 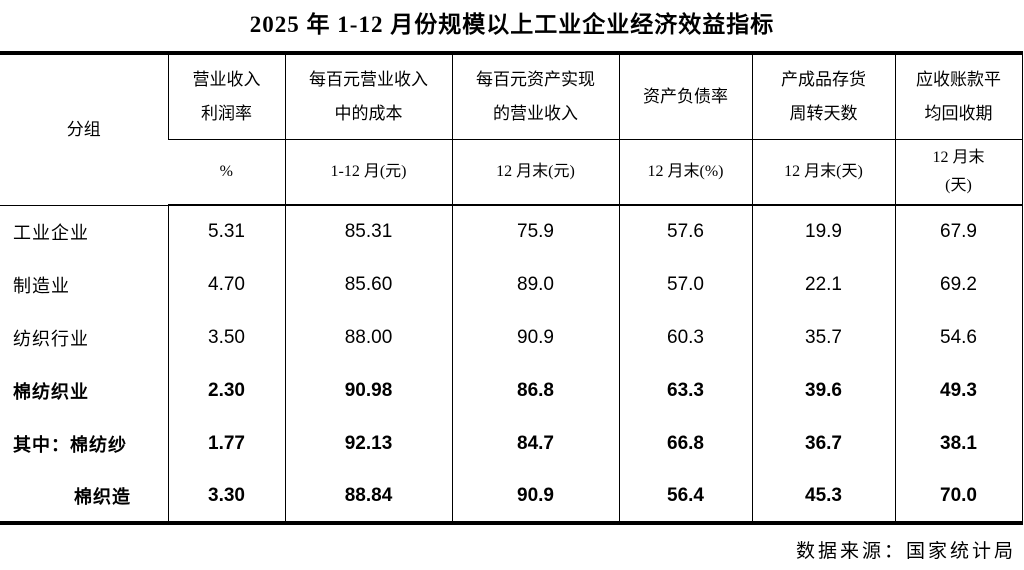 What do you see at coordinates (70, 444) in the screenshot?
I see `row-label: 其中：棉纺纱` at bounding box center [70, 444].